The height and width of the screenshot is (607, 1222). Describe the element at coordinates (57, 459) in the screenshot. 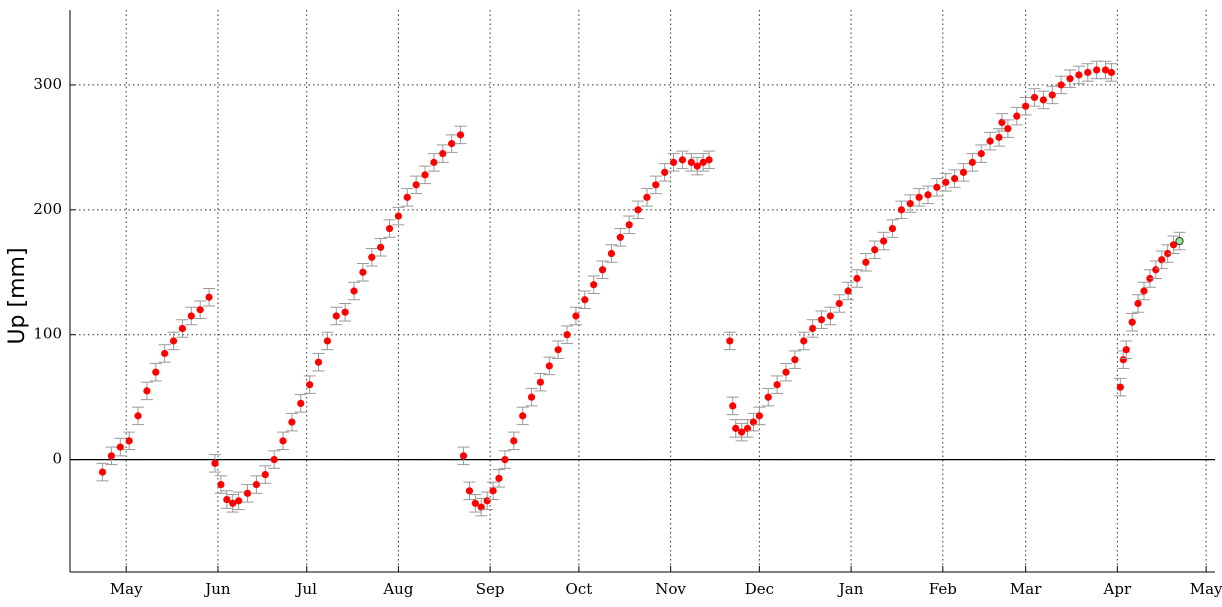

I see `y-tick-label: 0` at that location.